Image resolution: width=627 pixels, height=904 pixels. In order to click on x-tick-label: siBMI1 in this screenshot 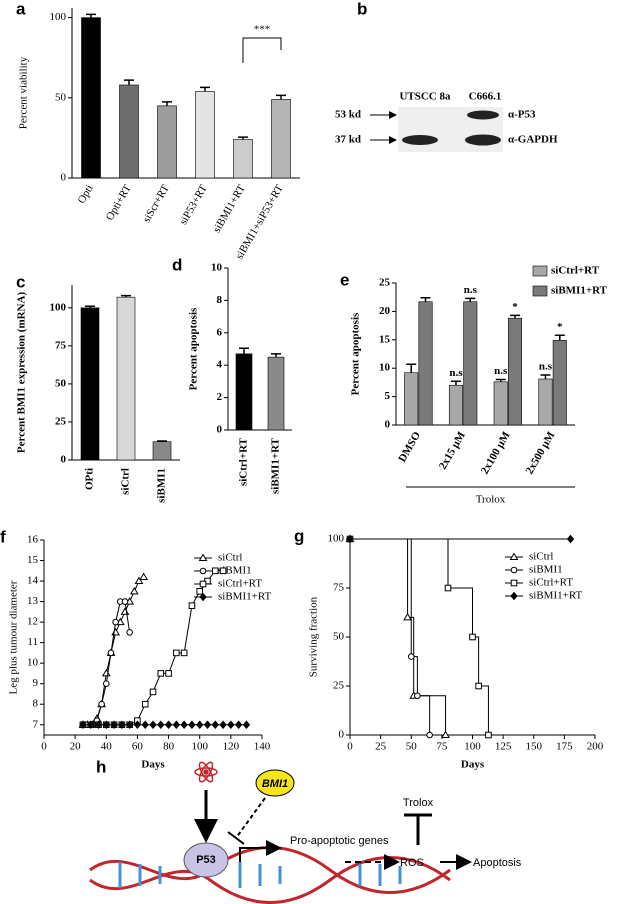, I will do `click(162, 485)`.